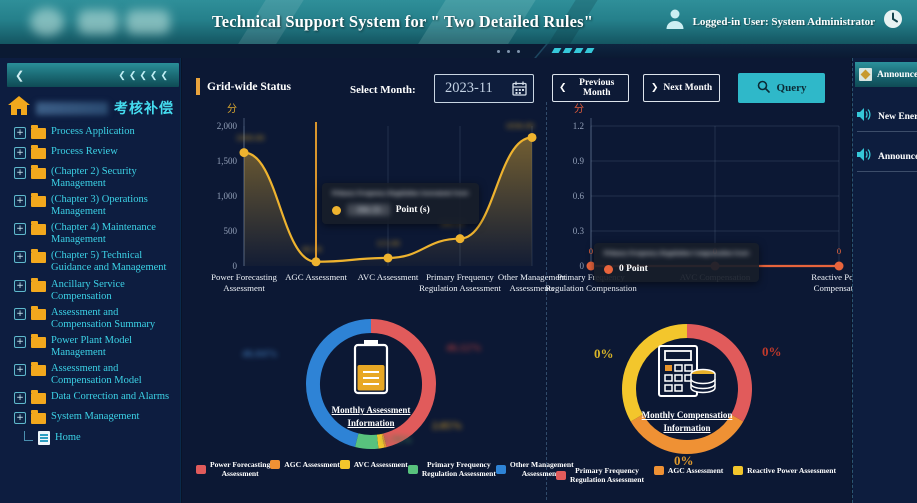  Describe the element at coordinates (101, 438) in the screenshot. I see `sidebar-item-home: Home` at that location.